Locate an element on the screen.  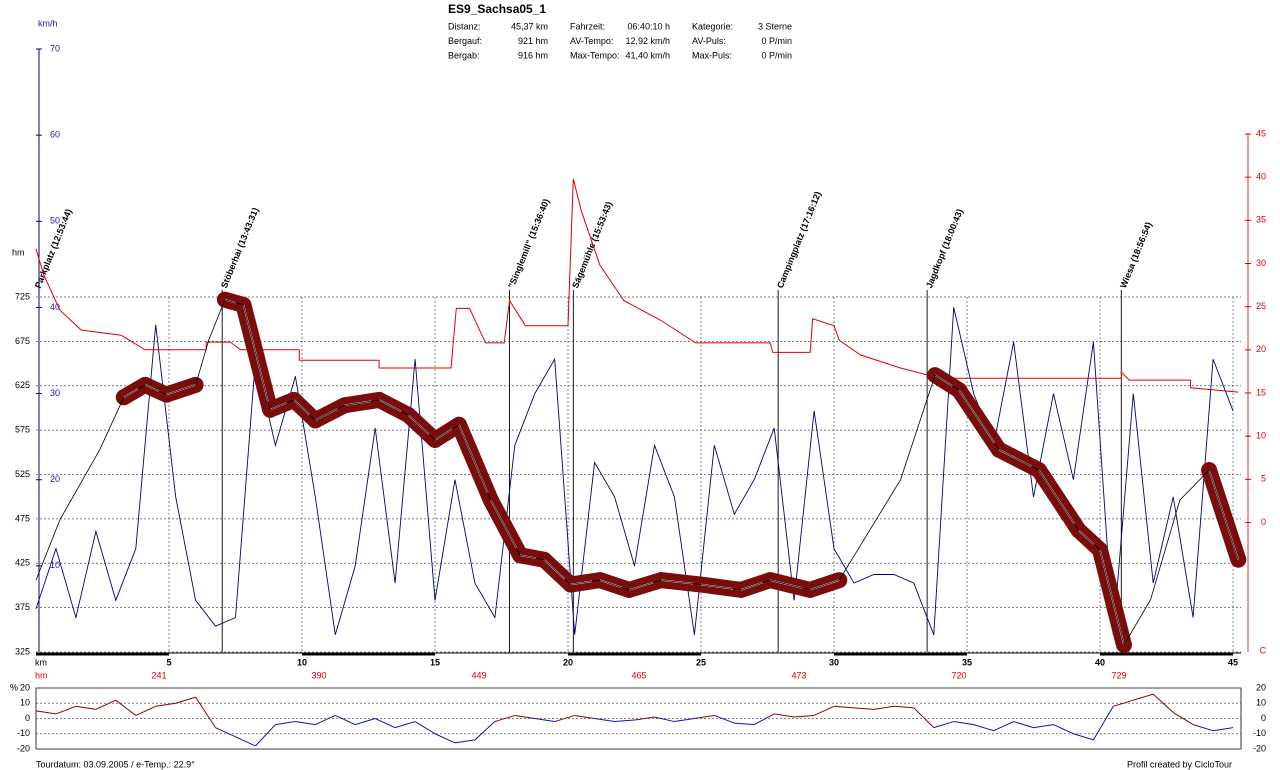
gradient-tick-label: -20 is located at coordinates (23, 748).